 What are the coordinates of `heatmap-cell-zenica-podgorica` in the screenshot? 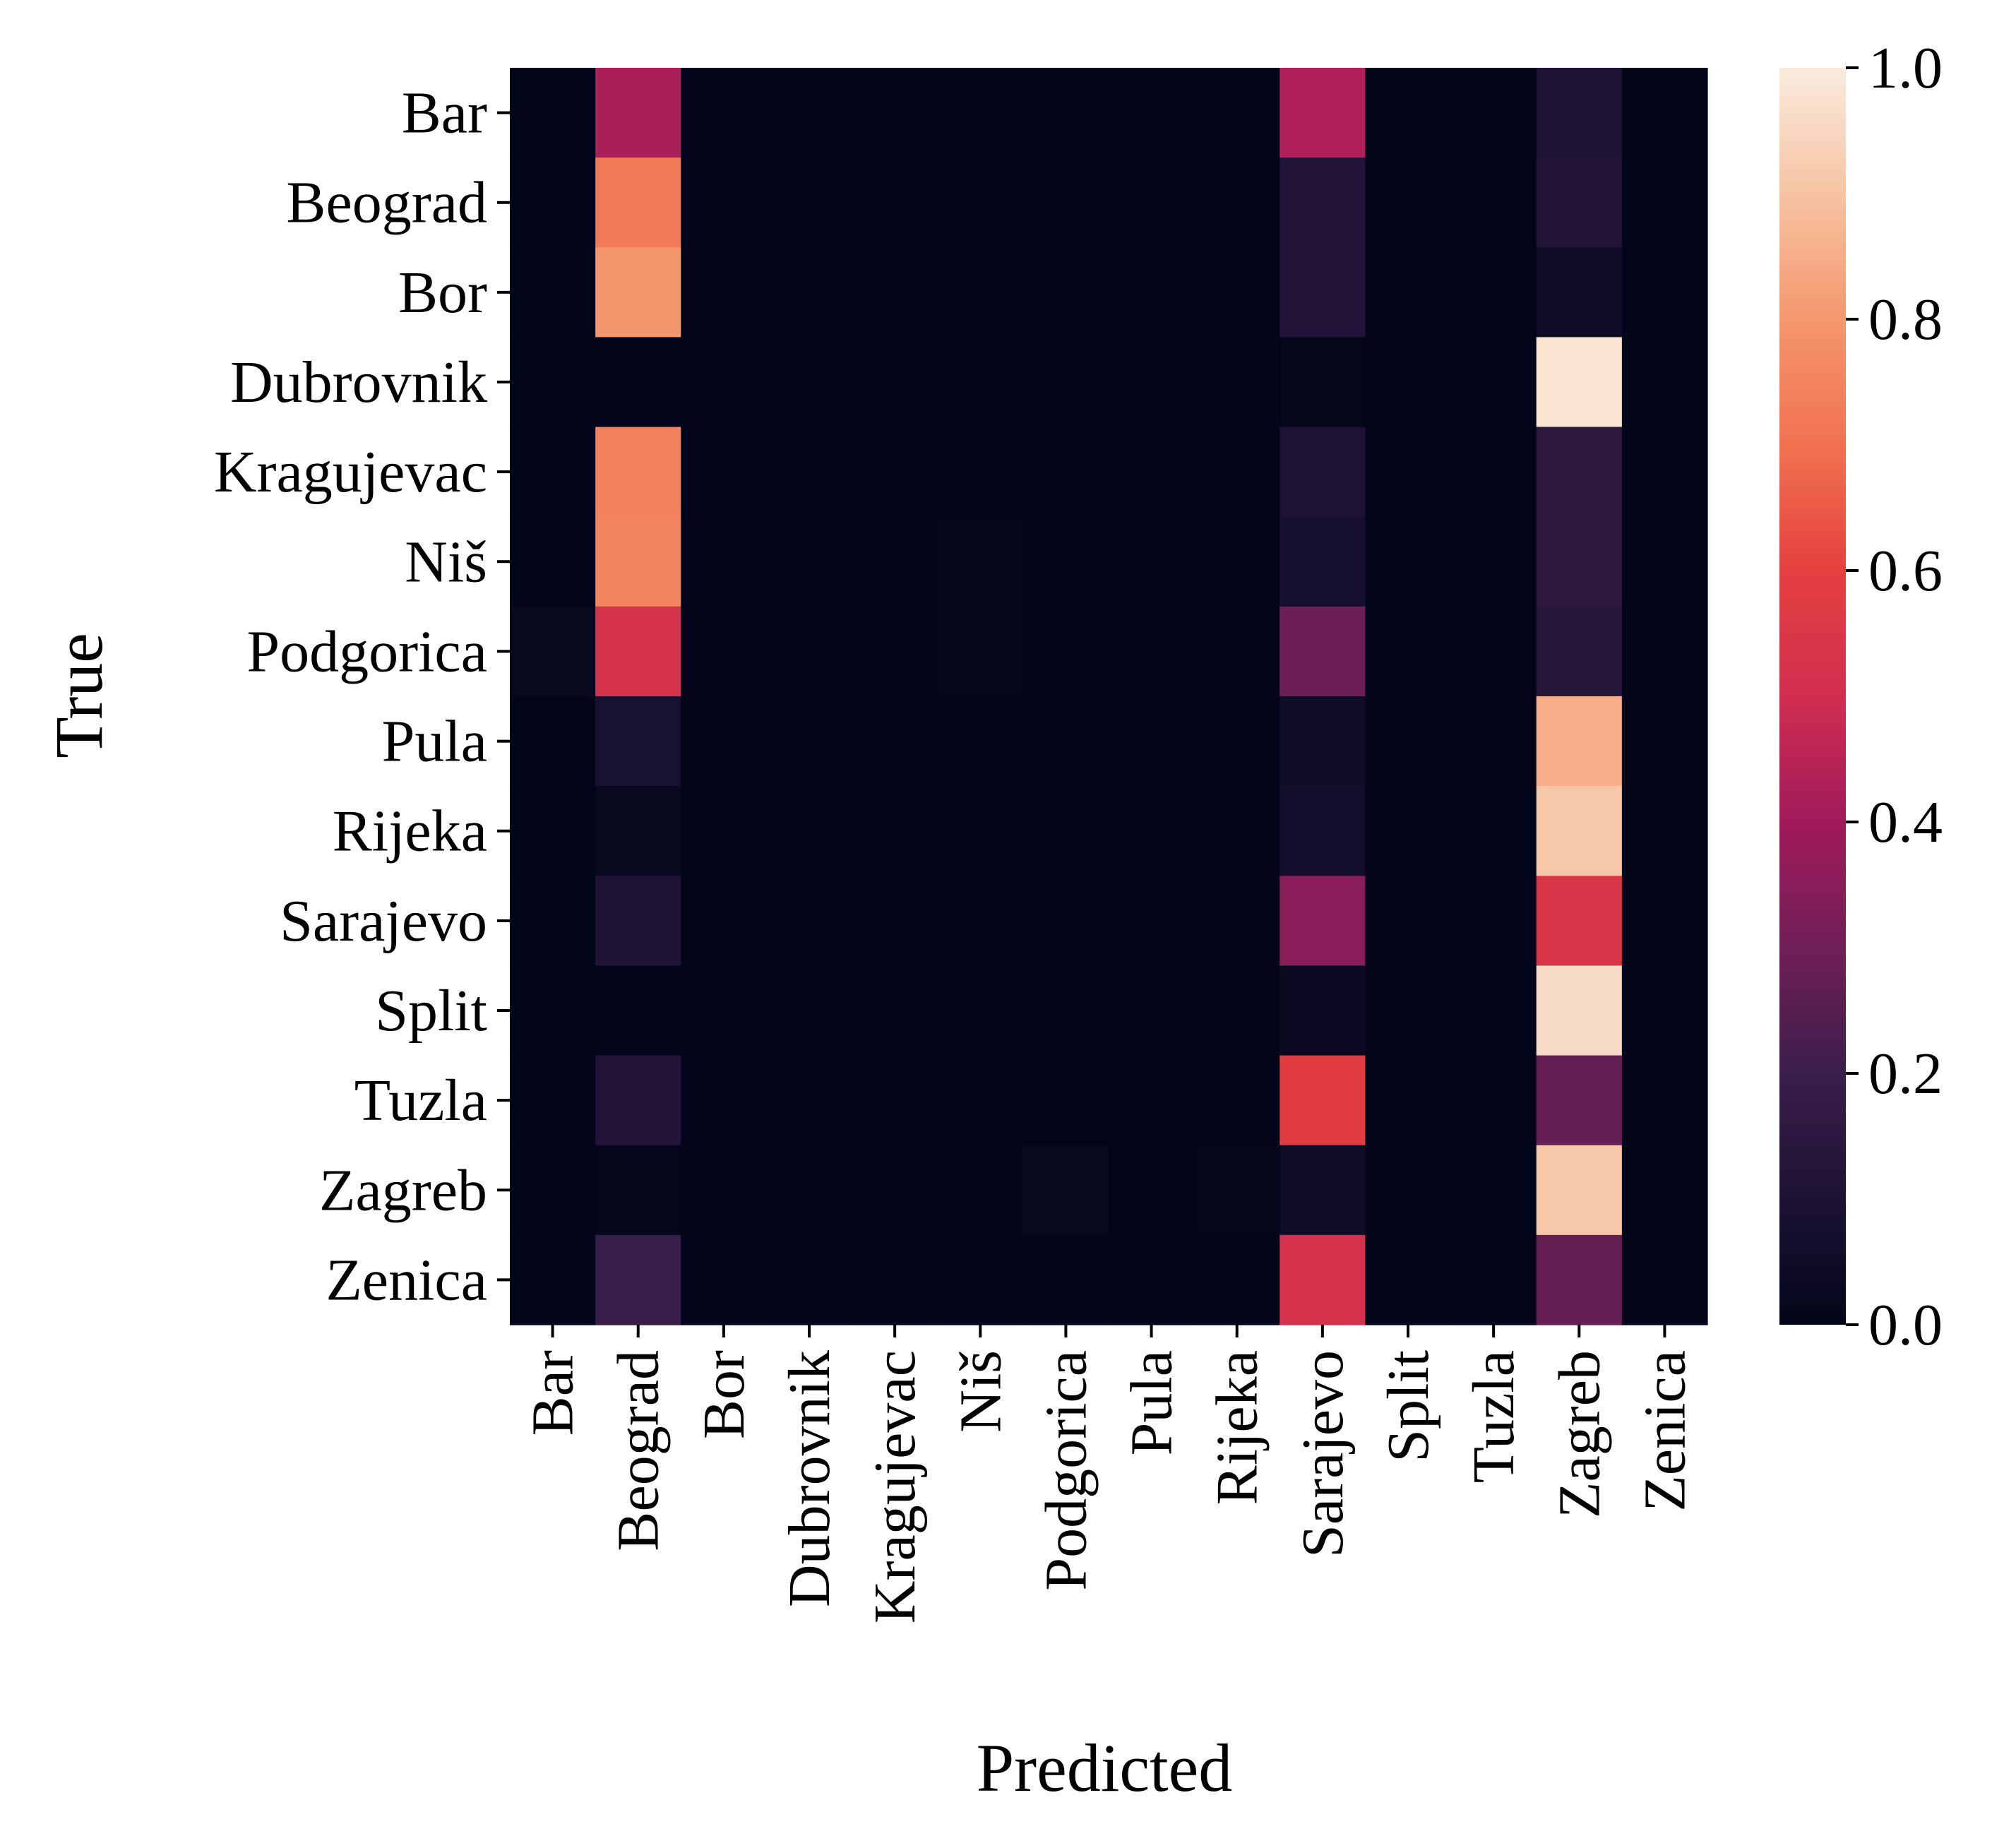 It's located at (1065, 1279).